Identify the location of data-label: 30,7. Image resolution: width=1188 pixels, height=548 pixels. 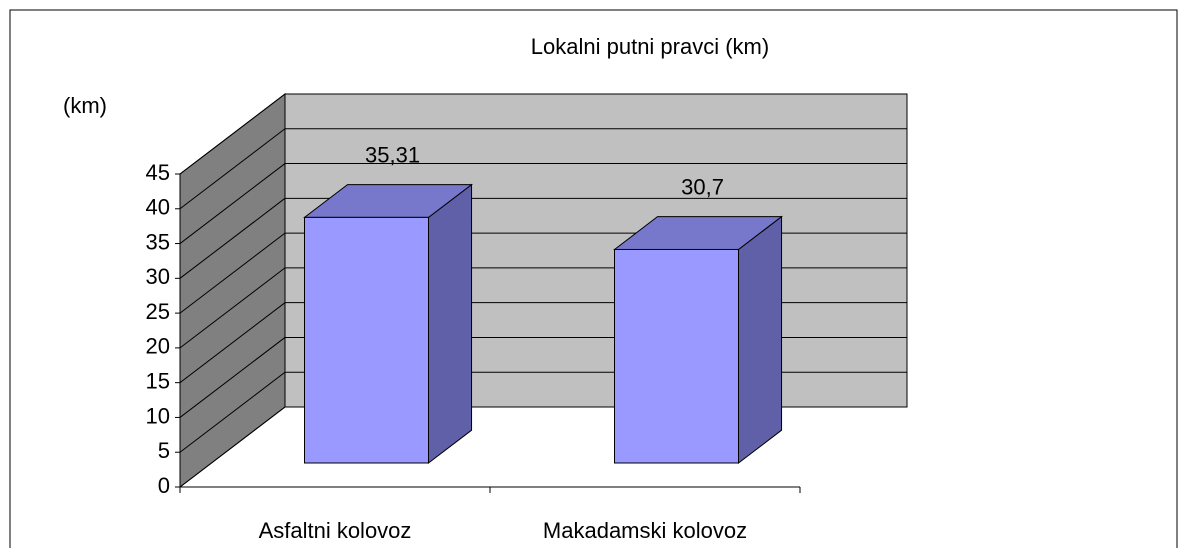
(702, 186).